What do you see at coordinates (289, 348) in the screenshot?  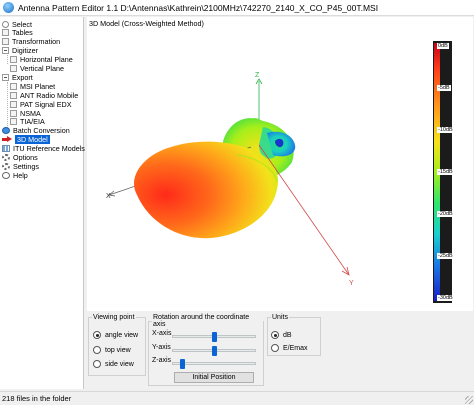 I see `e-emax-radio: E/Emax` at bounding box center [289, 348].